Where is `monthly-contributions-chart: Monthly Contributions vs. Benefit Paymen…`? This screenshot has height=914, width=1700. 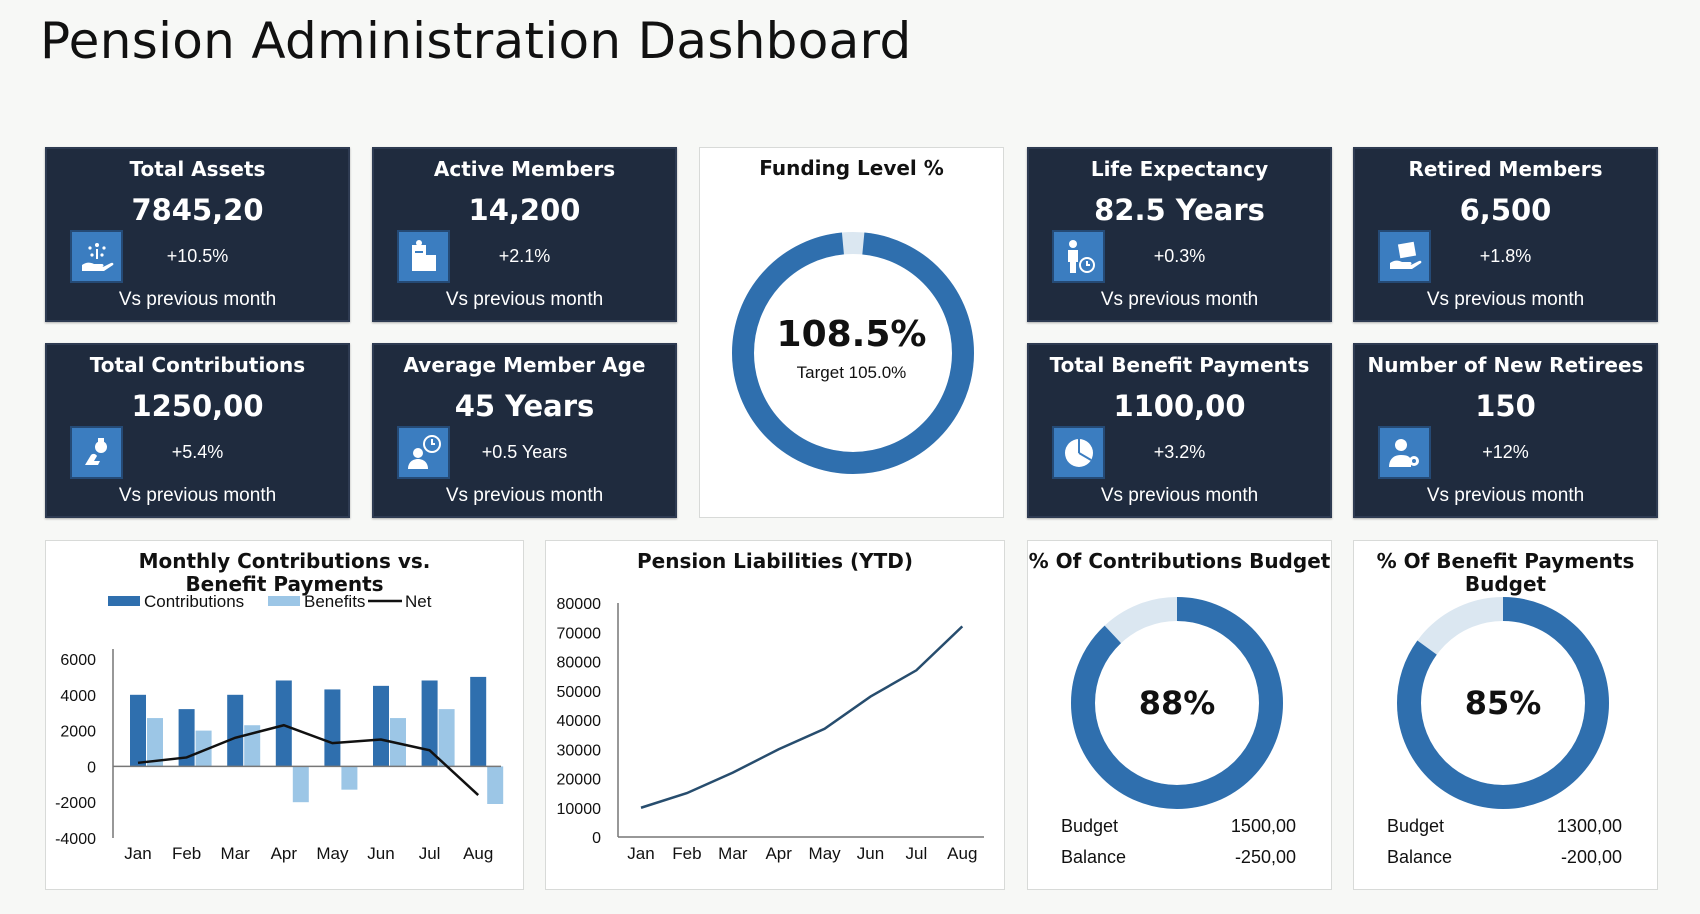
monthly-contributions-chart: Monthly Contributions vs. Benefit Paymen… is located at coordinates (284, 715).